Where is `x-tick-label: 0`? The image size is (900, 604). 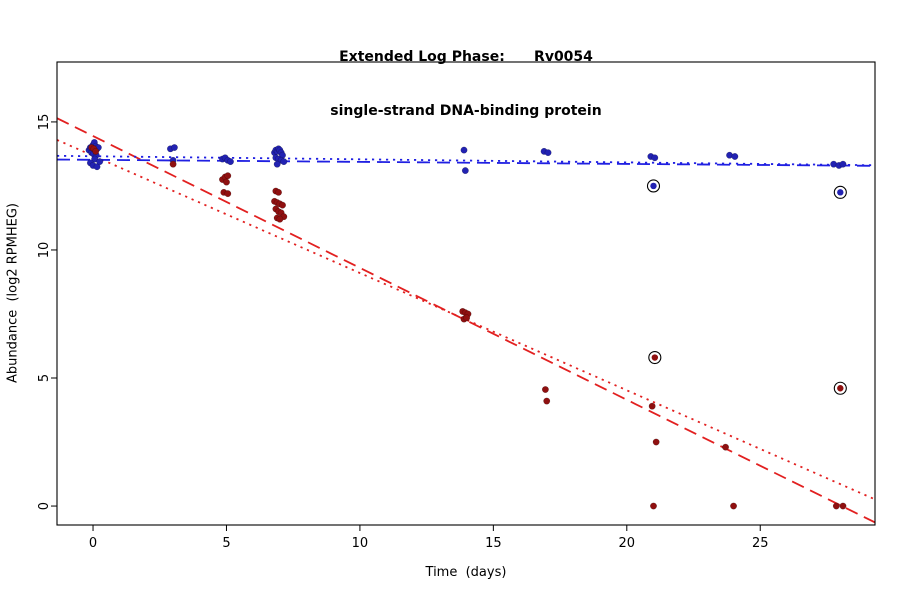 x-tick-label: 0 is located at coordinates (93, 543).